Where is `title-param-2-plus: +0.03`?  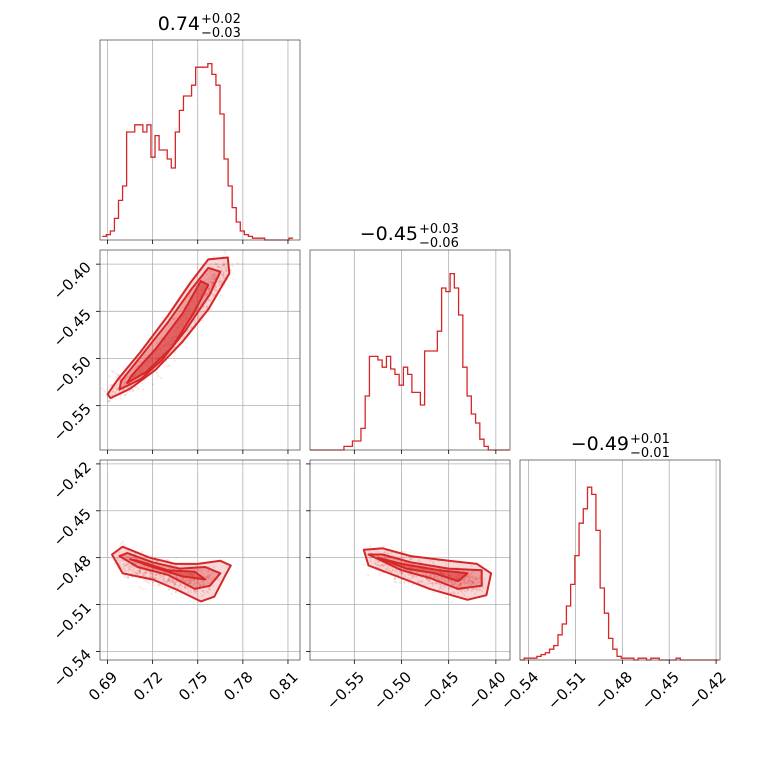
title-param-2-plus: +0.03 is located at coordinates (439, 229).